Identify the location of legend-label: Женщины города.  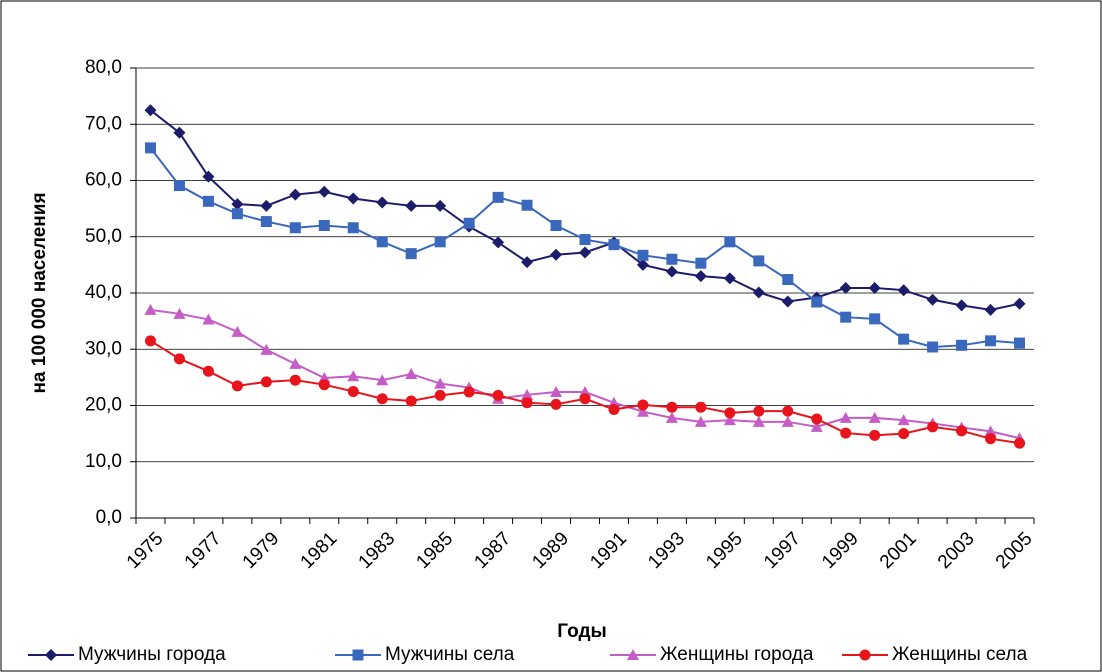
(737, 654).